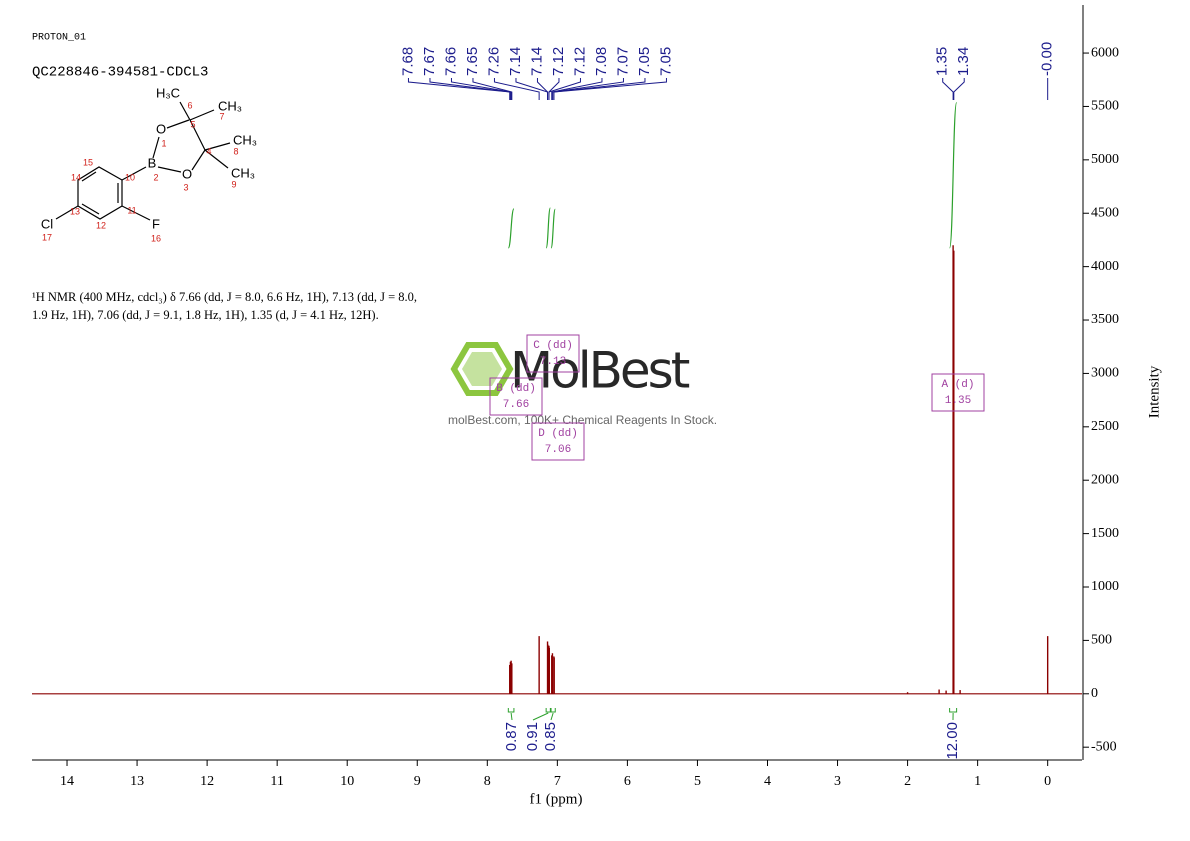 Image resolution: width=1190 pixels, height=841 pixels. What do you see at coordinates (276, 781) in the screenshot?
I see `x-tick-label: 11` at bounding box center [276, 781].